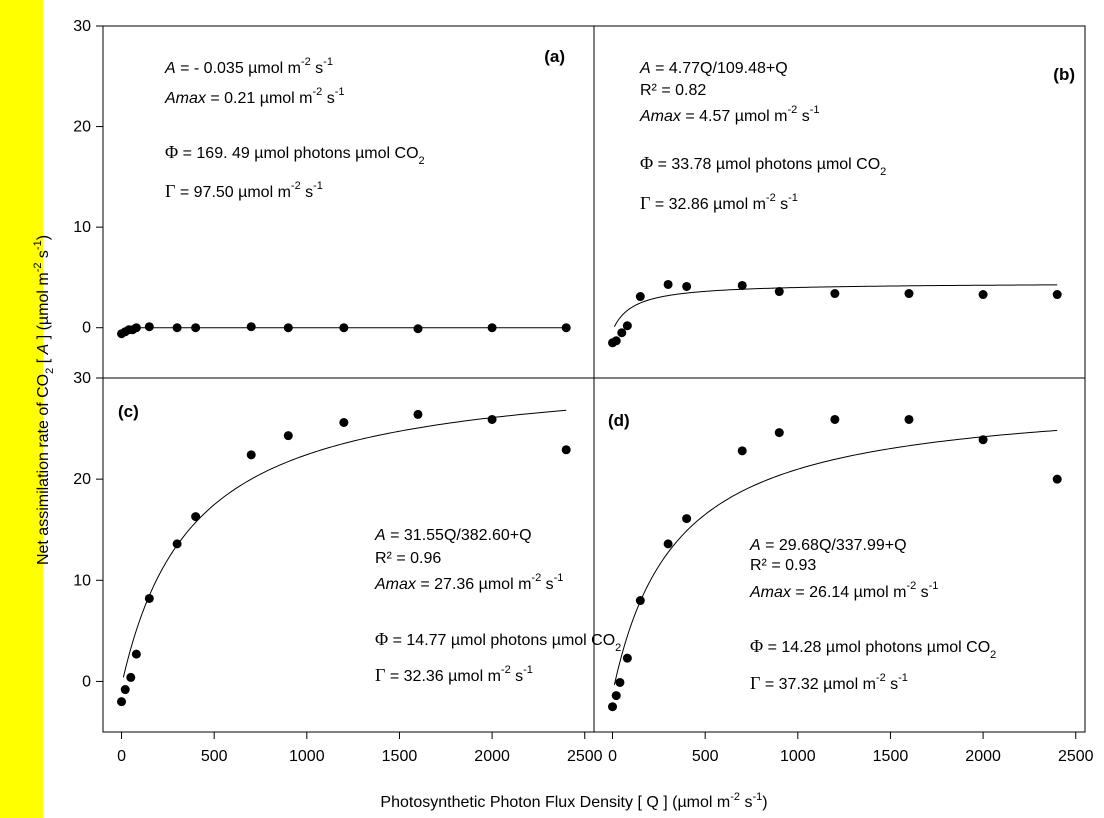  I want to click on panel-annotation: Amax = 27.36 µmol m-2 s-1, so click(468, 582).